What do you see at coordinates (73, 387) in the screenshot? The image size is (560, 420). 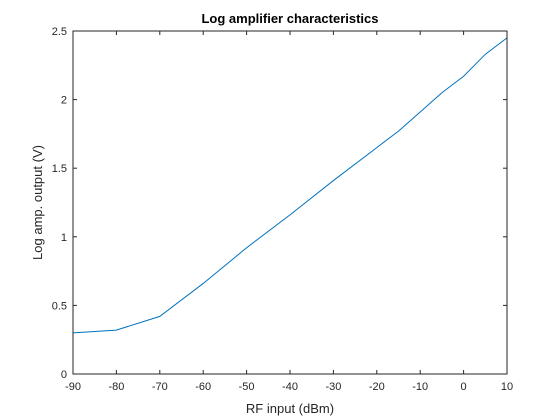 I see `x-tick-label: -90` at bounding box center [73, 387].